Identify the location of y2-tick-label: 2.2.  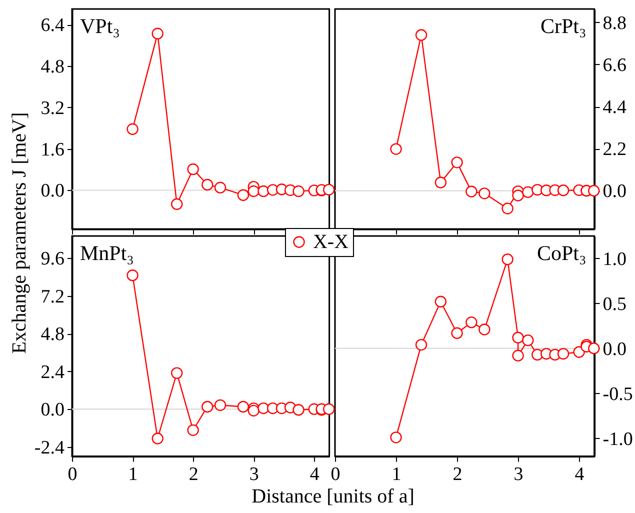
(614, 149).